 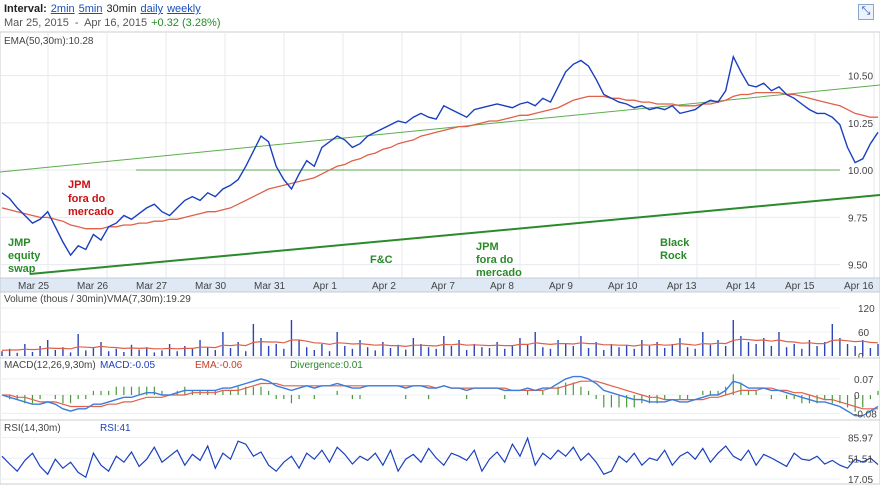 What do you see at coordinates (864, 380) in the screenshot?
I see `macd-y-tick: 0.07` at bounding box center [864, 380].